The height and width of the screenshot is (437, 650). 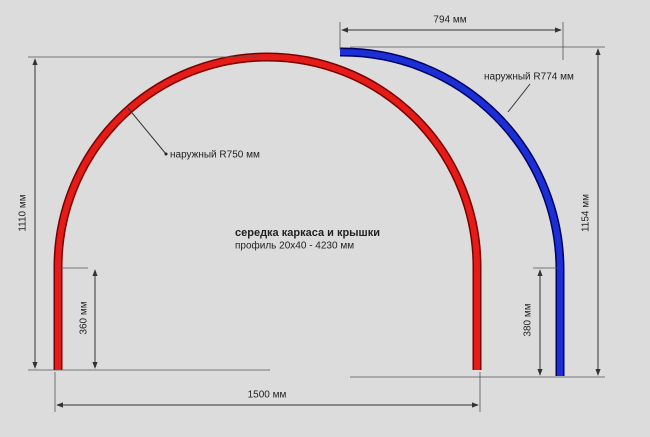 I want to click on caption-title: середка каркаса и крышки, so click(x=307, y=233).